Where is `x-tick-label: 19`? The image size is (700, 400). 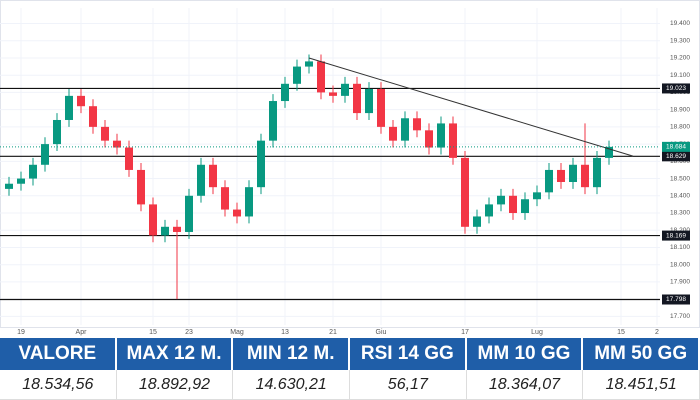
x-tick-label: 19 is located at coordinates (21, 332).